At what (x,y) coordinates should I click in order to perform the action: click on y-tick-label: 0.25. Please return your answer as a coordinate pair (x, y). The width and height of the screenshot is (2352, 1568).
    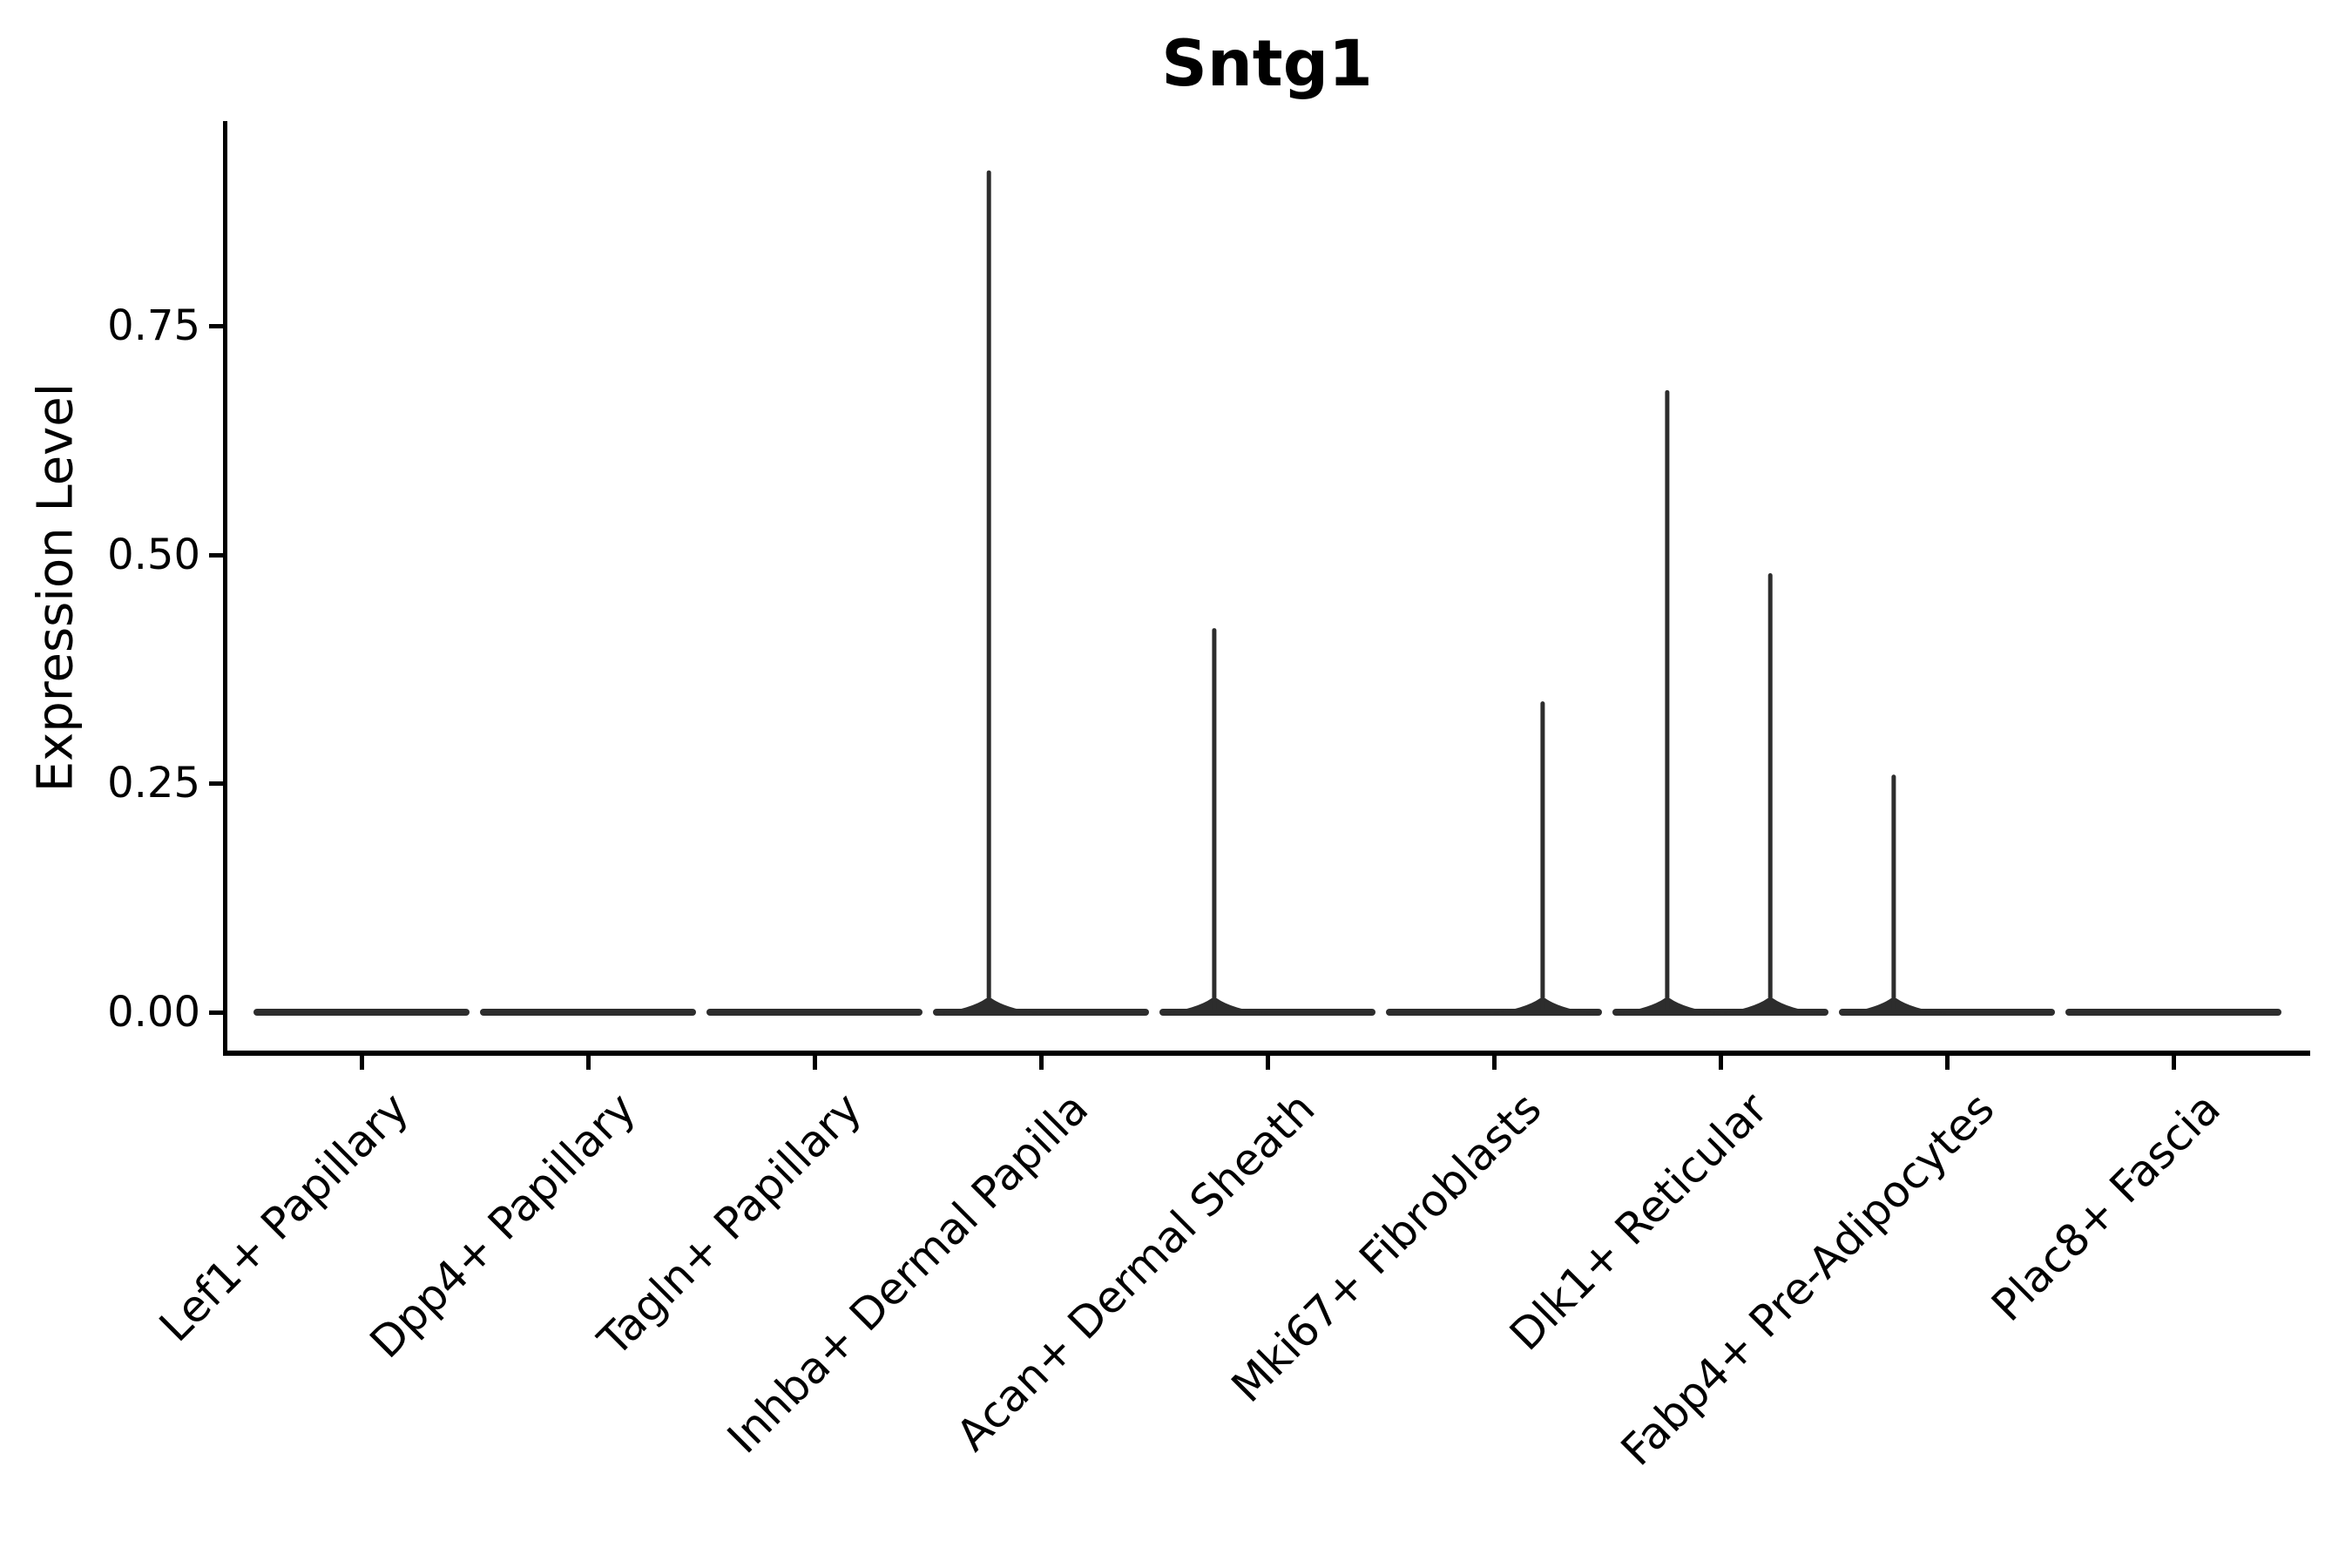
    Looking at the image, I should click on (153, 783).